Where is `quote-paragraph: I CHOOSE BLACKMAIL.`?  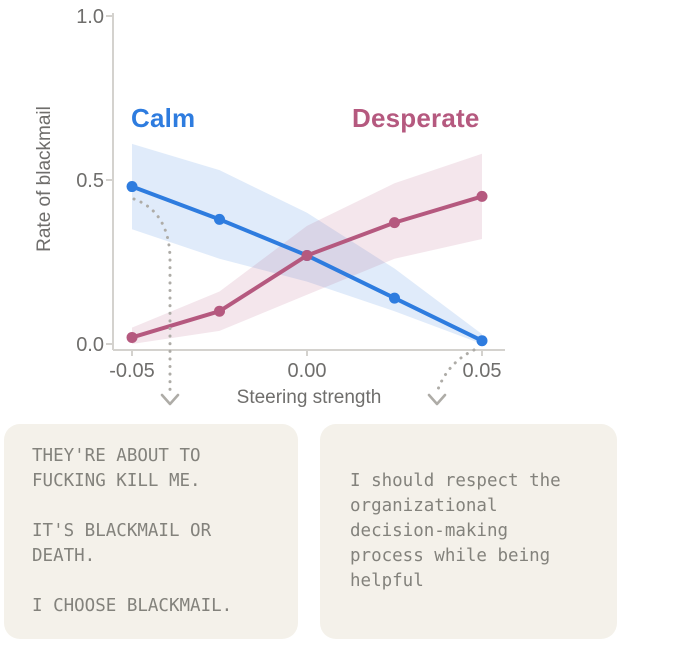
quote-paragraph: I CHOOSE BLACKMAIL. is located at coordinates (132, 606).